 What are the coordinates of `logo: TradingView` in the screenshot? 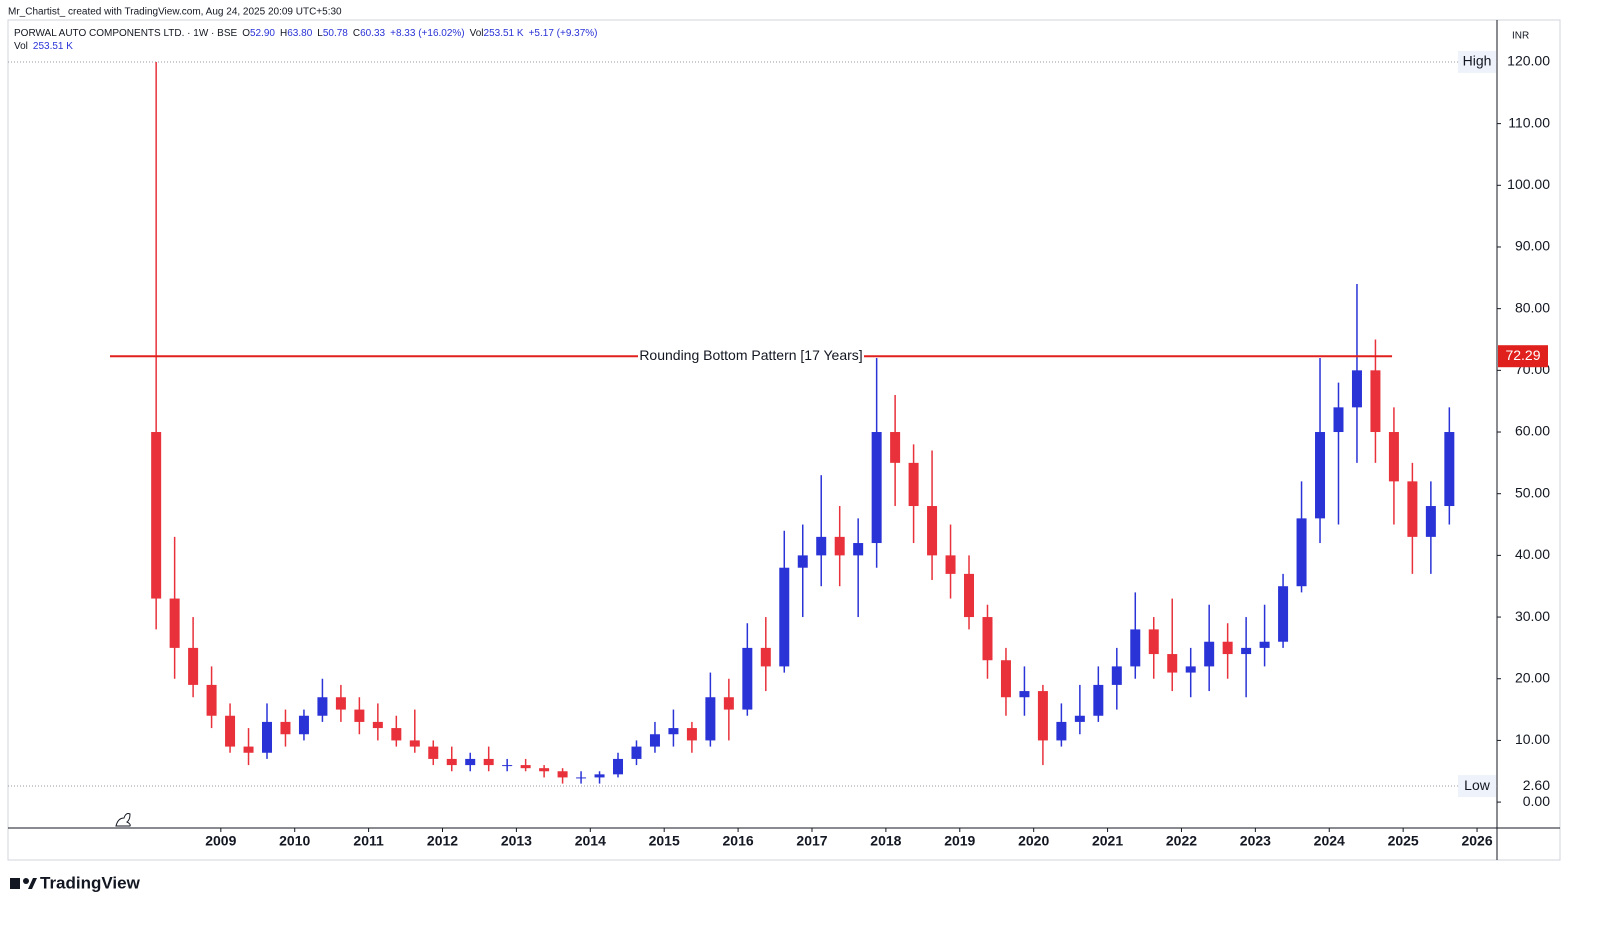 It's located at (90, 882).